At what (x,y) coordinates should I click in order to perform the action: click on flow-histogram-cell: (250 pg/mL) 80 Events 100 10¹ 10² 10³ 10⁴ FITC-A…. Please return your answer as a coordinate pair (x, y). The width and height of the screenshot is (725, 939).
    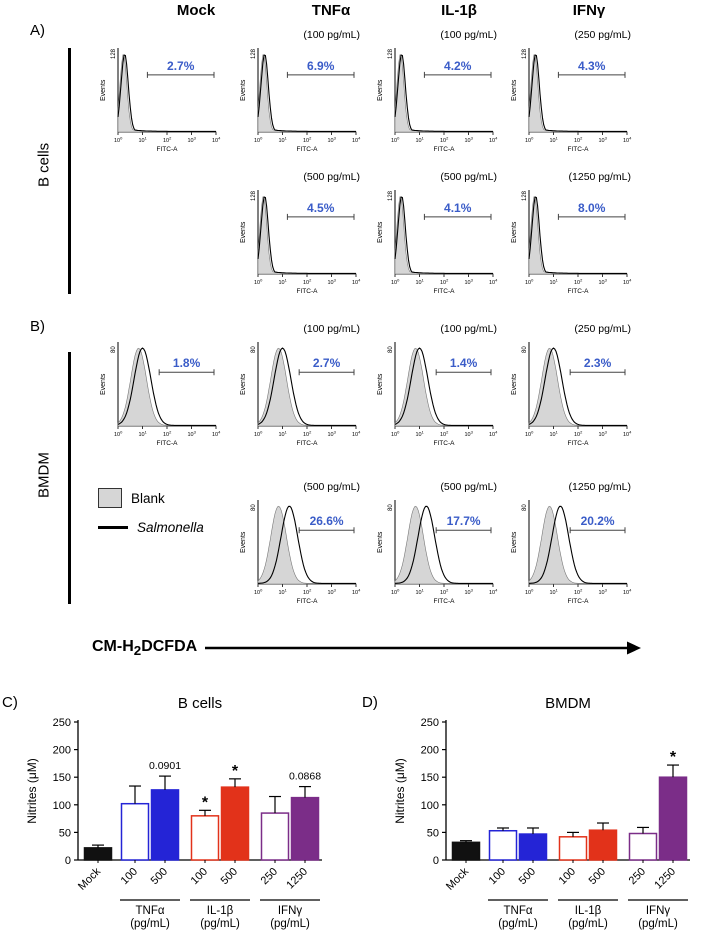
    Looking at the image, I should click on (568, 391).